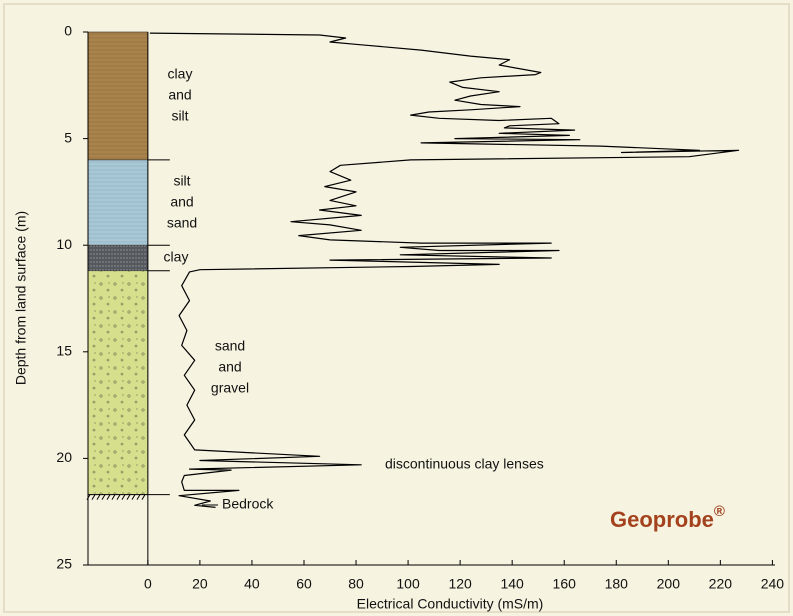 The width and height of the screenshot is (793, 616). What do you see at coordinates (64, 351) in the screenshot?
I see `y-tick-label: 15` at bounding box center [64, 351].